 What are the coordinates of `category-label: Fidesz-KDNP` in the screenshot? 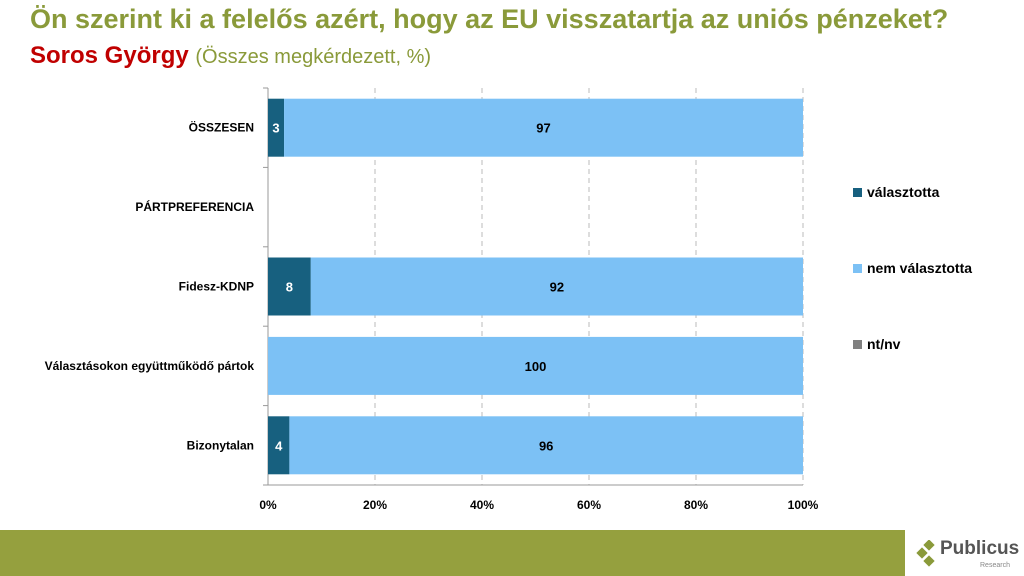 It's located at (216, 287).